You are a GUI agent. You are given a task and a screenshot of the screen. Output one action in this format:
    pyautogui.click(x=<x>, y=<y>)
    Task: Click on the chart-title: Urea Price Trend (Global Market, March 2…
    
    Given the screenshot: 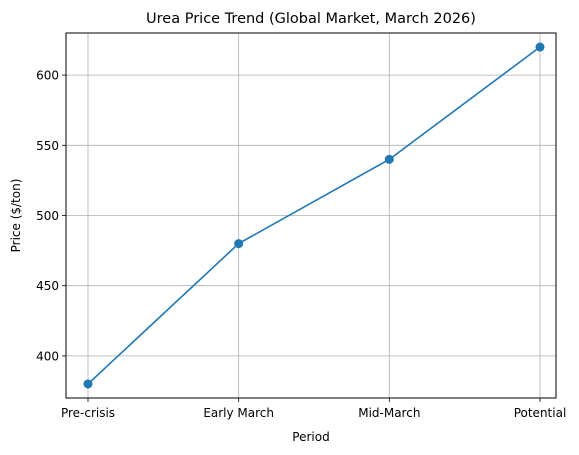 What is the action you would take?
    pyautogui.click(x=311, y=19)
    